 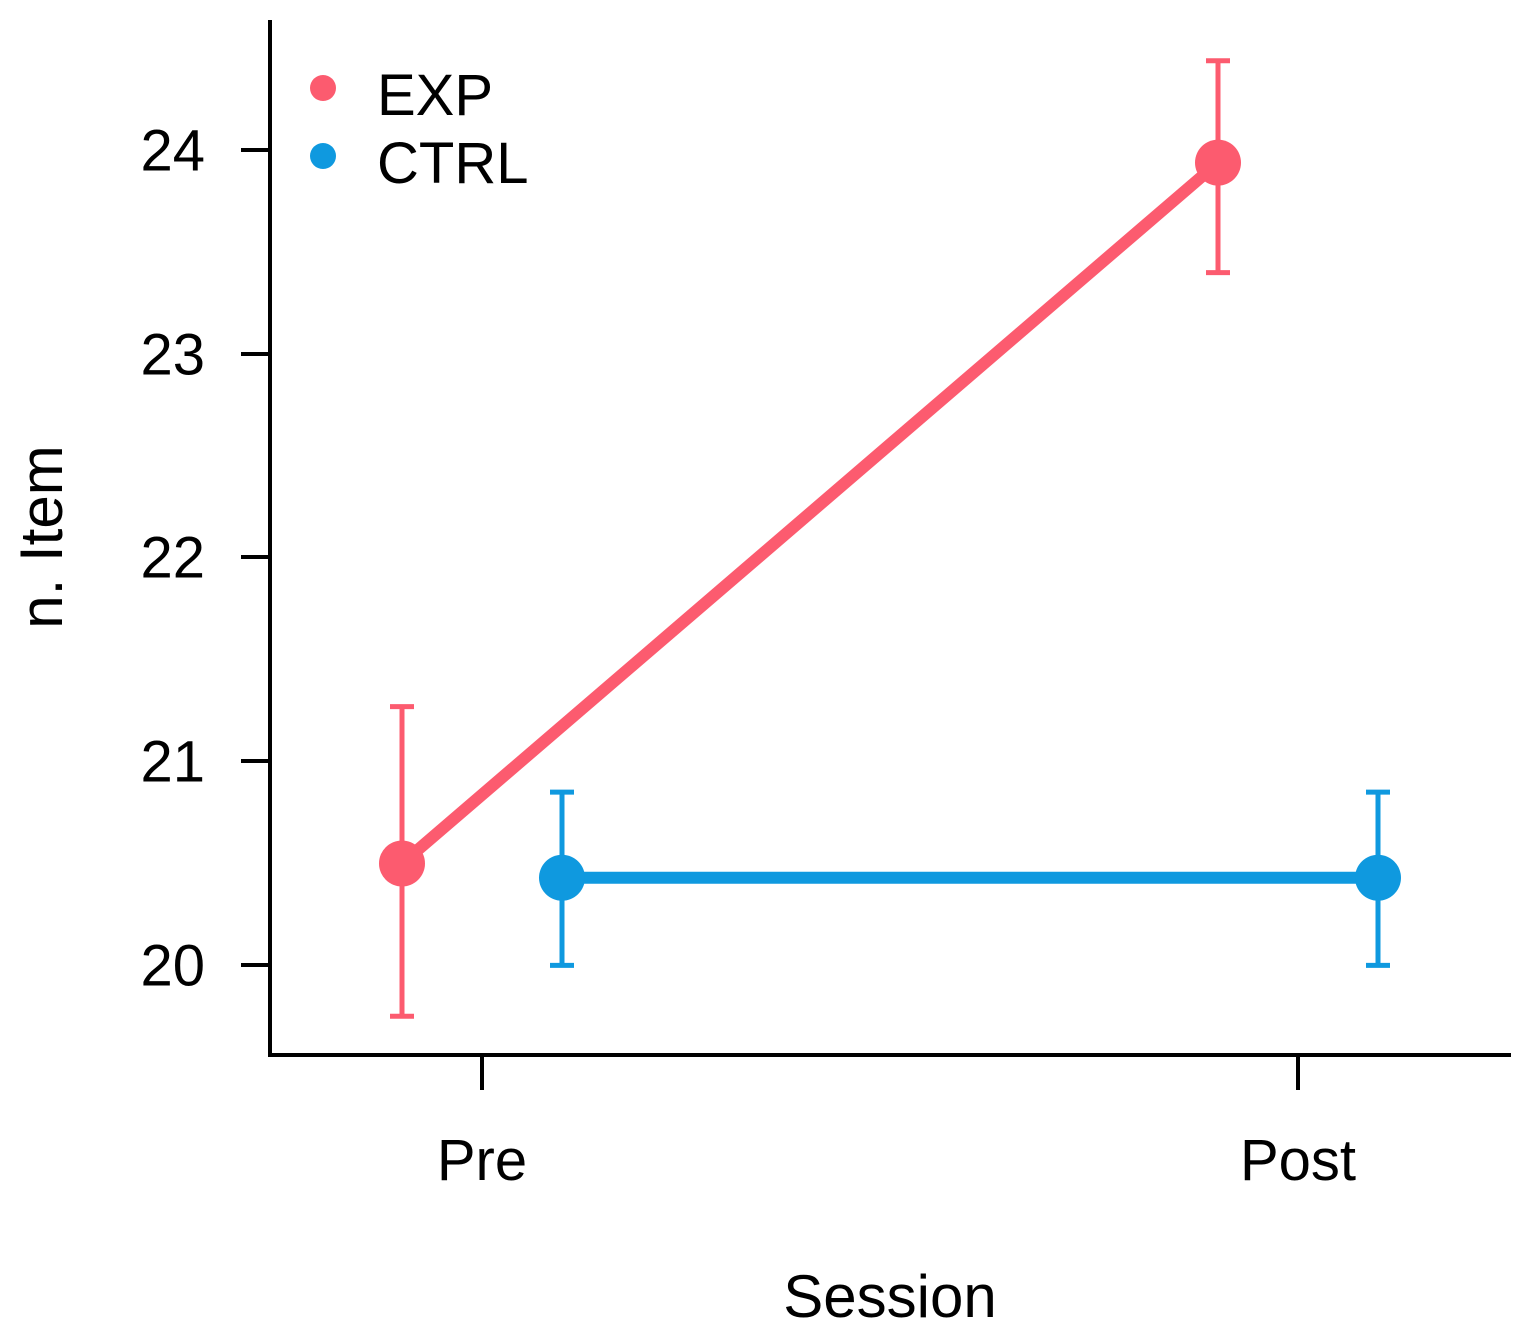 What do you see at coordinates (970, 878) in the screenshot?
I see `series-ctrl` at bounding box center [970, 878].